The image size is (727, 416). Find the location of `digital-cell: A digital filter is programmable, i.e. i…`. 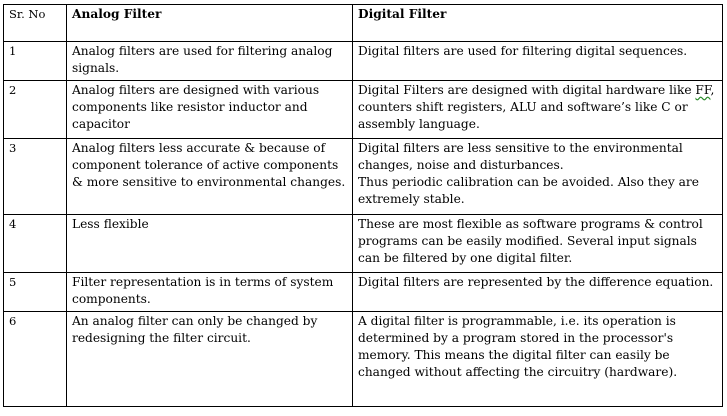

digital-cell: A digital filter is programmable, i.e. i… is located at coordinates (537, 359).